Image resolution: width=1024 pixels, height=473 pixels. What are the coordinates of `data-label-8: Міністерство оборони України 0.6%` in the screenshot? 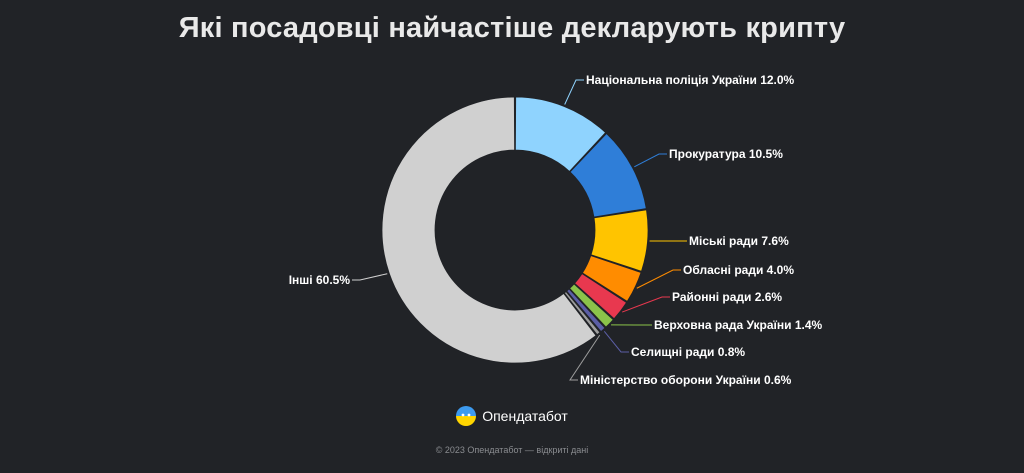 It's located at (686, 380).